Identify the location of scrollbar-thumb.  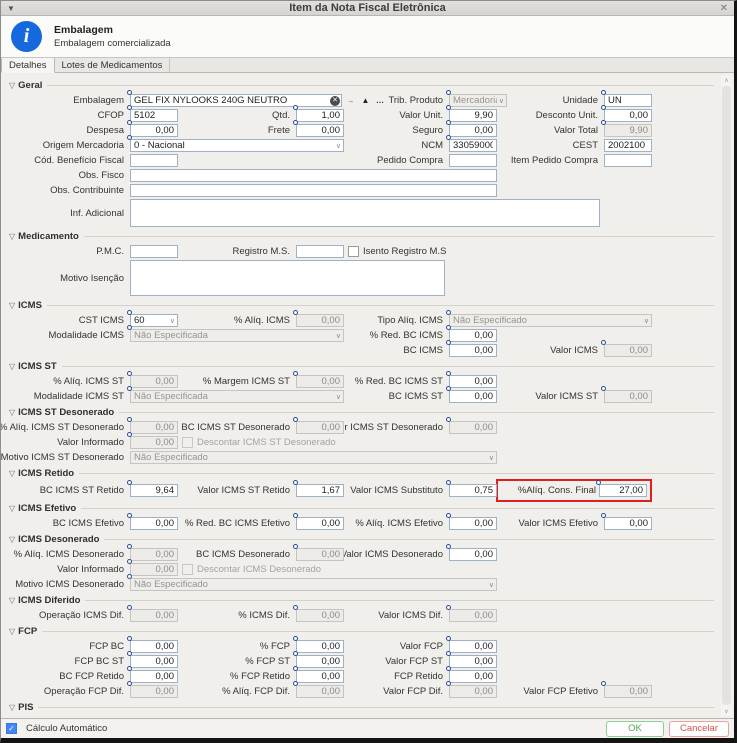
(726, 395).